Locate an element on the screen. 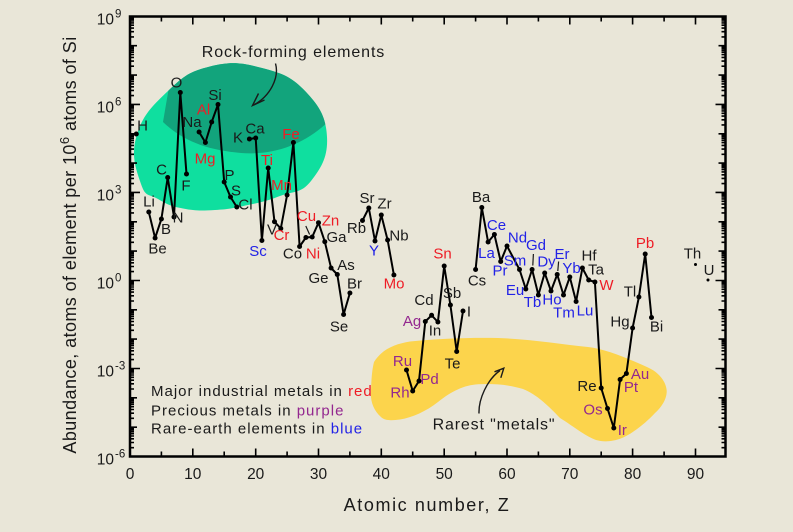 The height and width of the screenshot is (532, 793). svg-text: Rarest "metals" is located at coordinates (494, 425).